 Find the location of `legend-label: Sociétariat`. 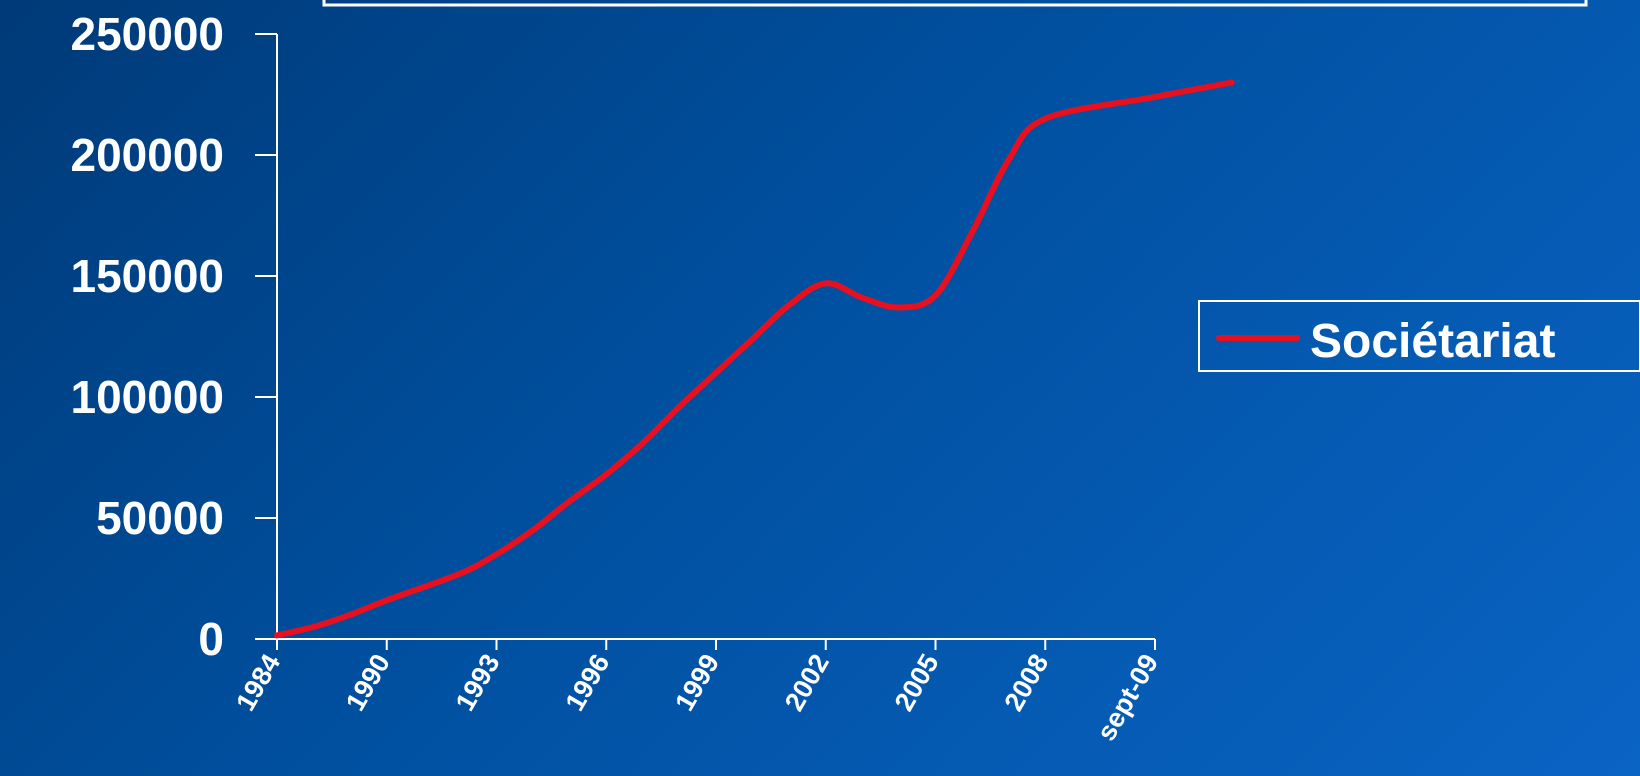

legend-label: Sociétariat is located at coordinates (1432, 341).